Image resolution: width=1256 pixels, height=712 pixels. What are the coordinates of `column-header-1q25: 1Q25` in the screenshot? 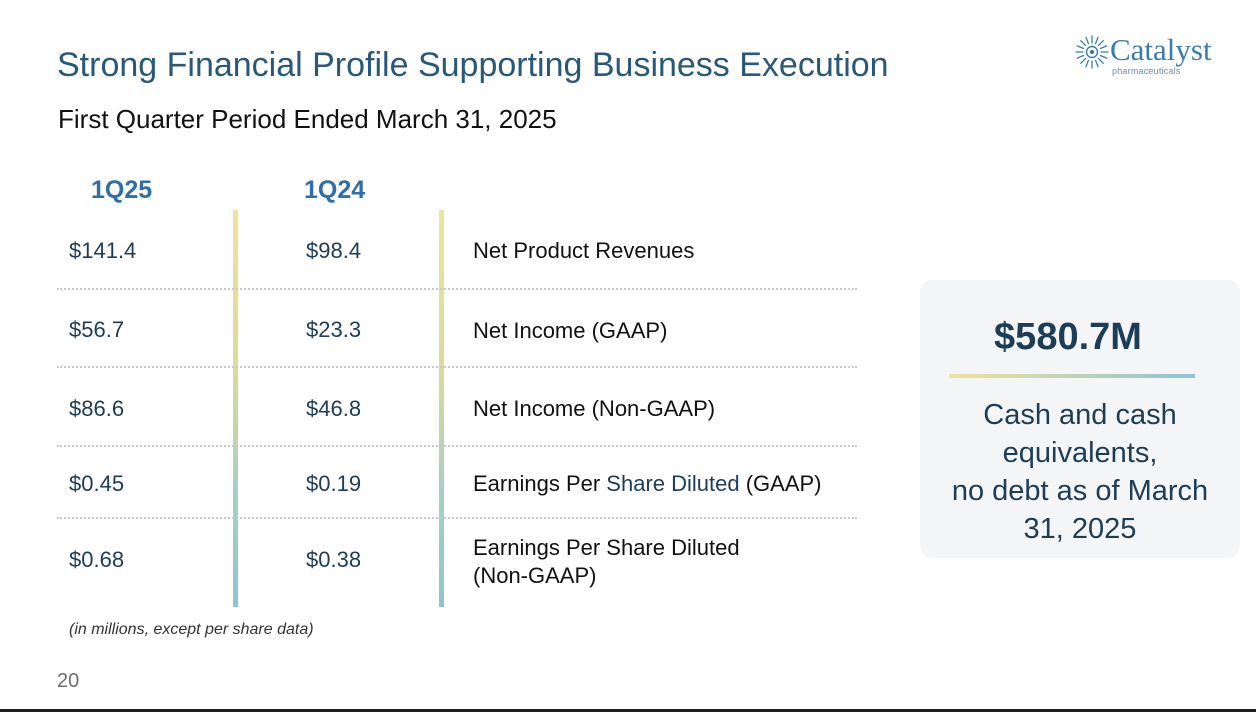 It's located at (122, 190).